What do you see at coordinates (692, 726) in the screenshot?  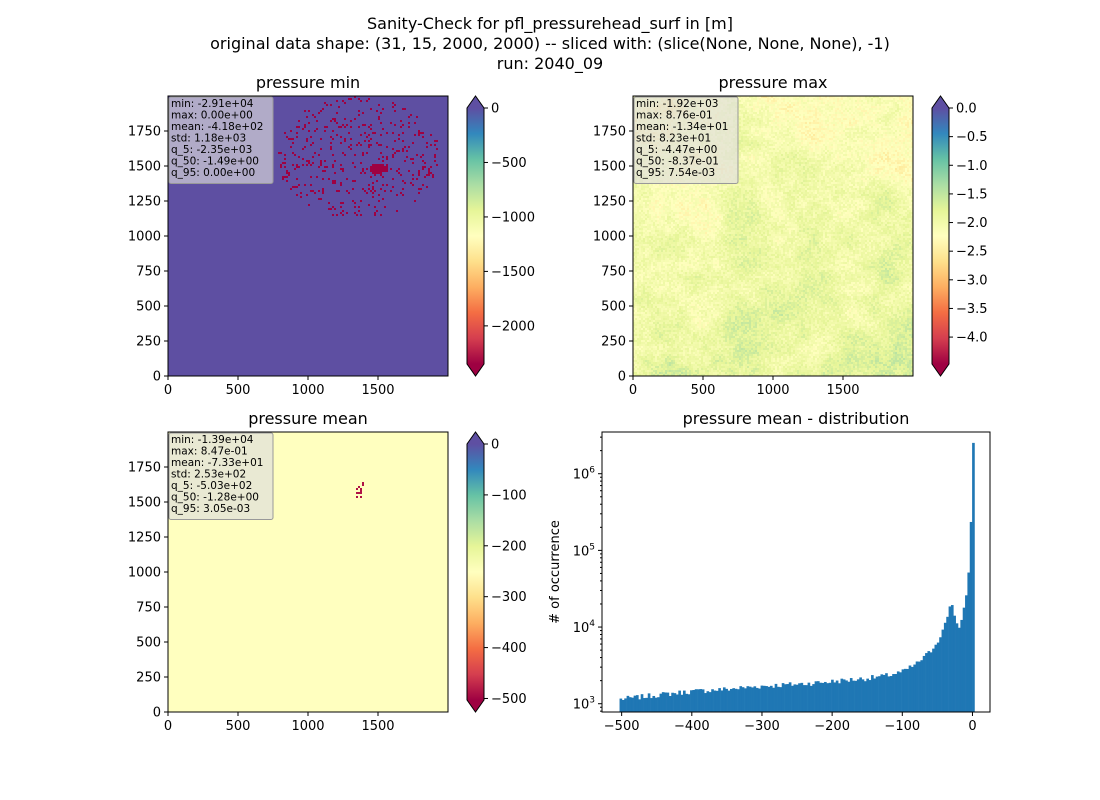 I see `x-tick-label: −400` at bounding box center [692, 726].